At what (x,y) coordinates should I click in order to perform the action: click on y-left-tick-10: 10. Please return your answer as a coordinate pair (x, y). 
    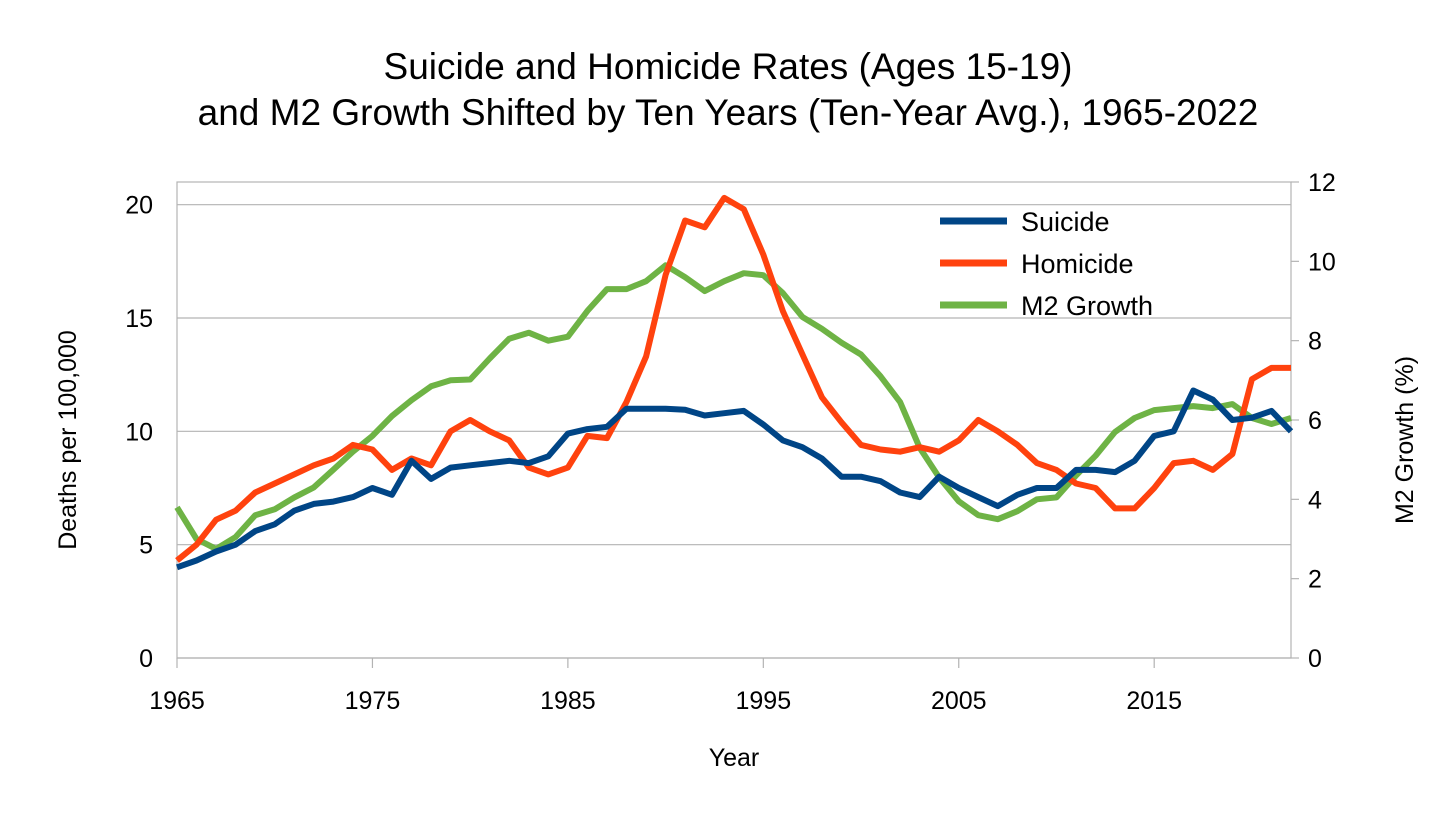
    Looking at the image, I should click on (139, 432).